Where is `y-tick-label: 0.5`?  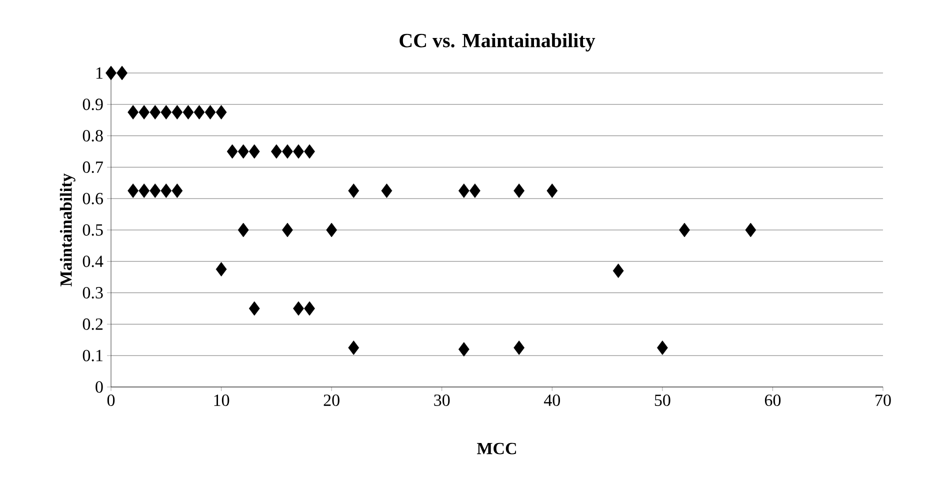 y-tick-label: 0.5 is located at coordinates (92, 230).